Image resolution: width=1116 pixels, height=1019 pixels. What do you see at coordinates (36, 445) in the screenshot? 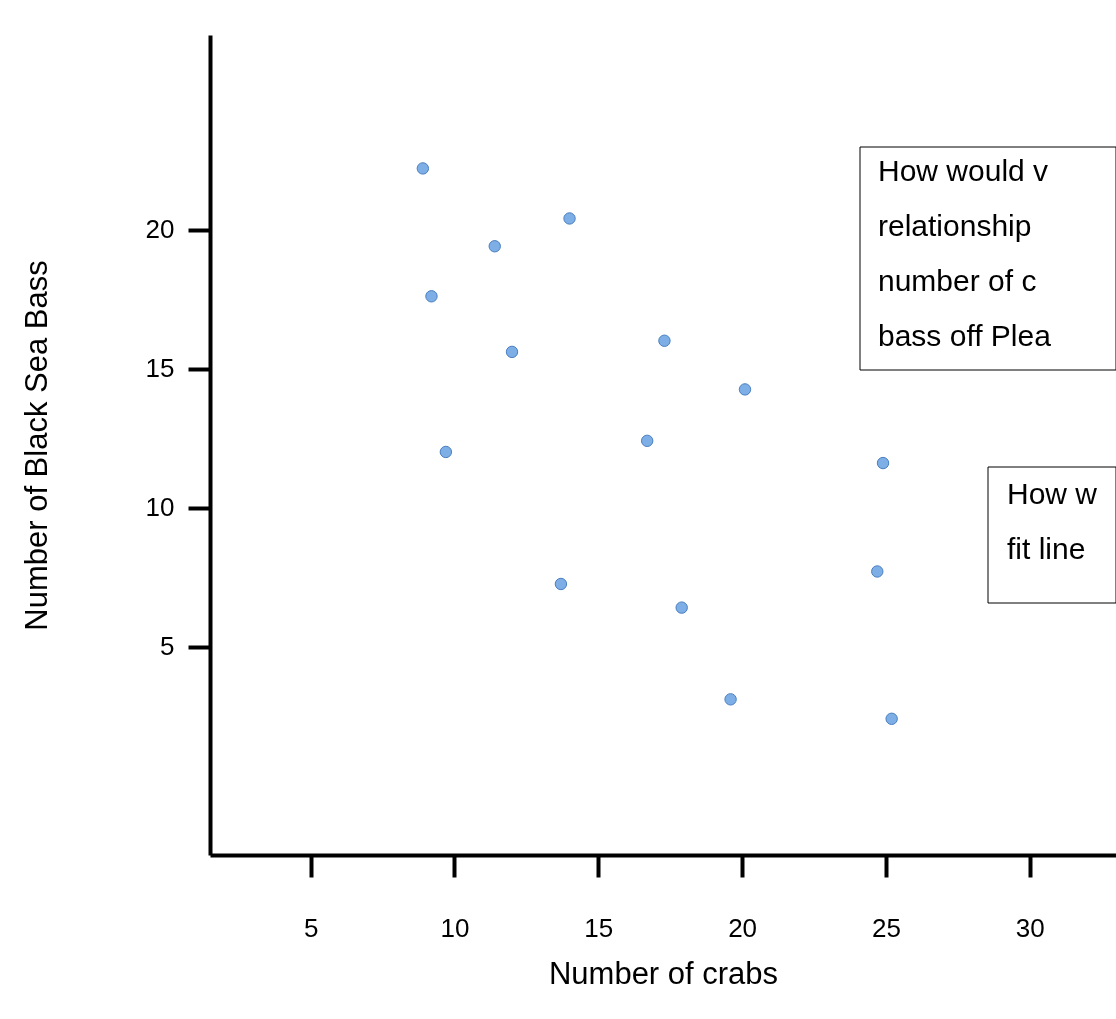
I see `y-axis-title: Number of Black Sea Bass` at bounding box center [36, 445].